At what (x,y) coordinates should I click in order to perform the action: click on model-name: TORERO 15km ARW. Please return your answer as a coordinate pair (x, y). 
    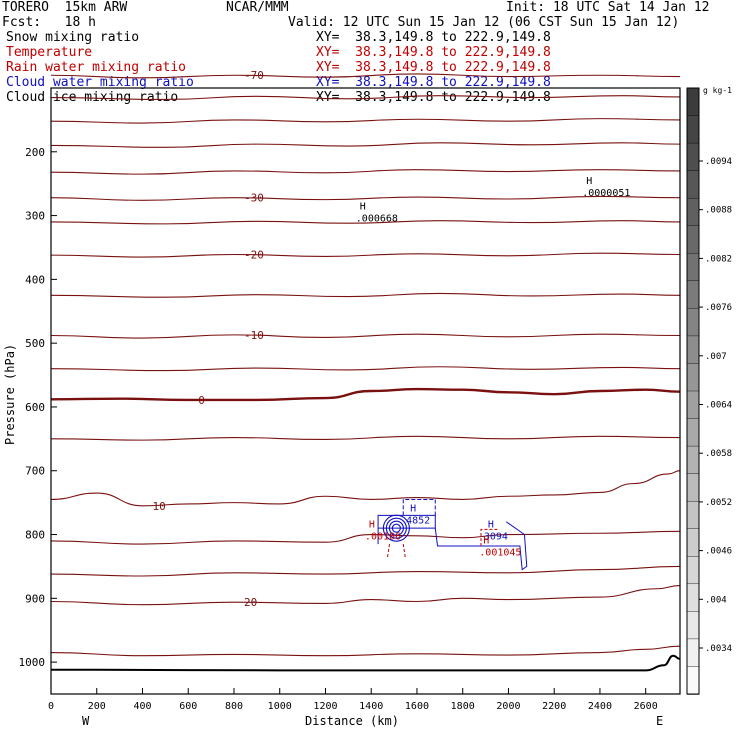
    Looking at the image, I should click on (65, 7).